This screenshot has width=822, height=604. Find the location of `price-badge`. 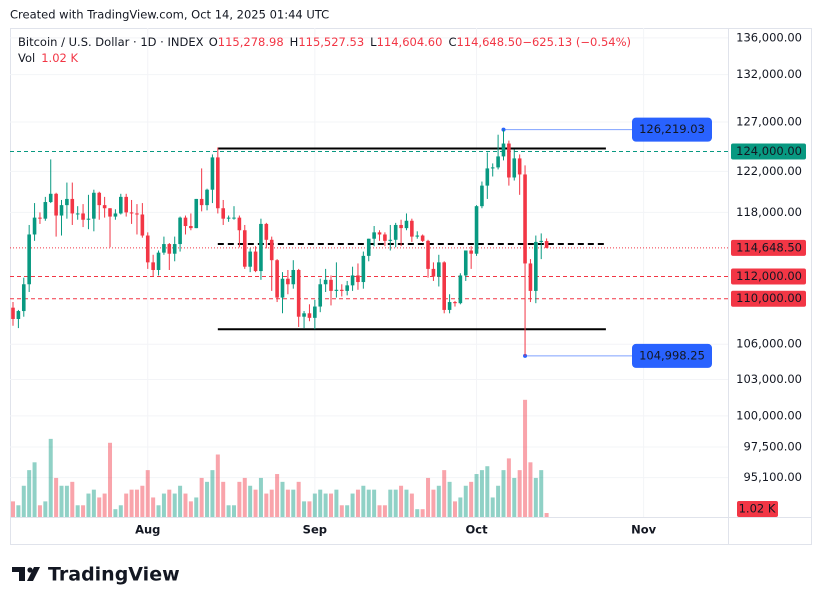

price-badge is located at coordinates (768, 276).